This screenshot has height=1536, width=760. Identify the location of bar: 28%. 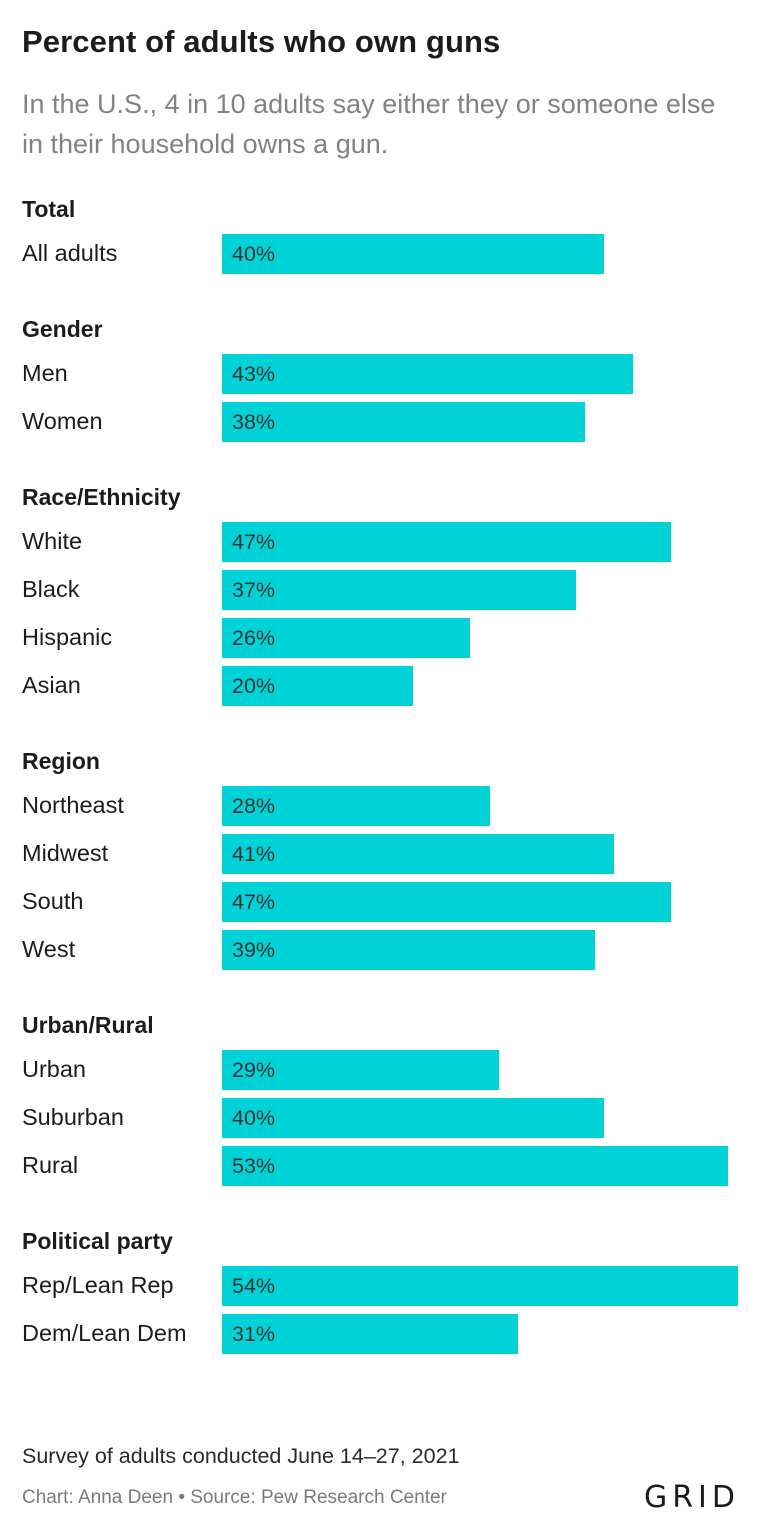
(356, 806).